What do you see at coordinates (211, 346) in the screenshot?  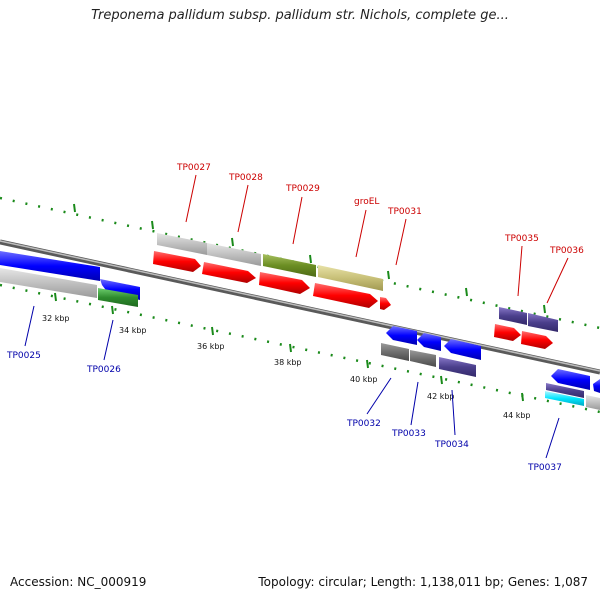 I see `scale-label-36kbp: 36 kbp` at bounding box center [211, 346].